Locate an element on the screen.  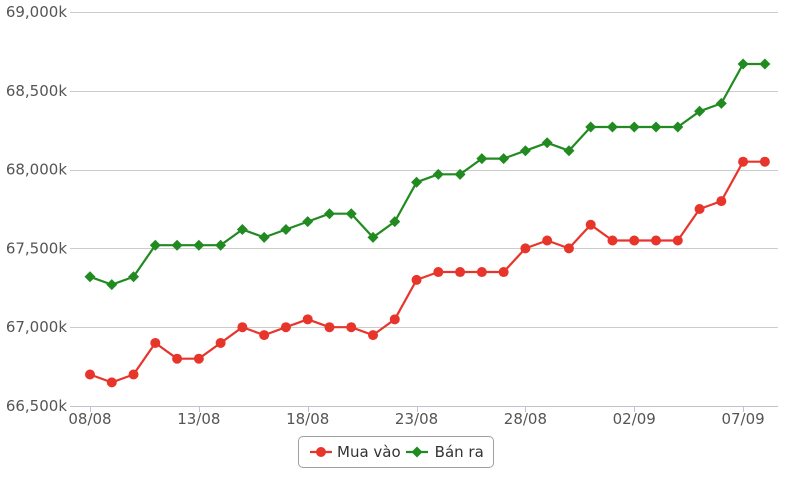
x-tick-label: 07/09 is located at coordinates (742, 419).